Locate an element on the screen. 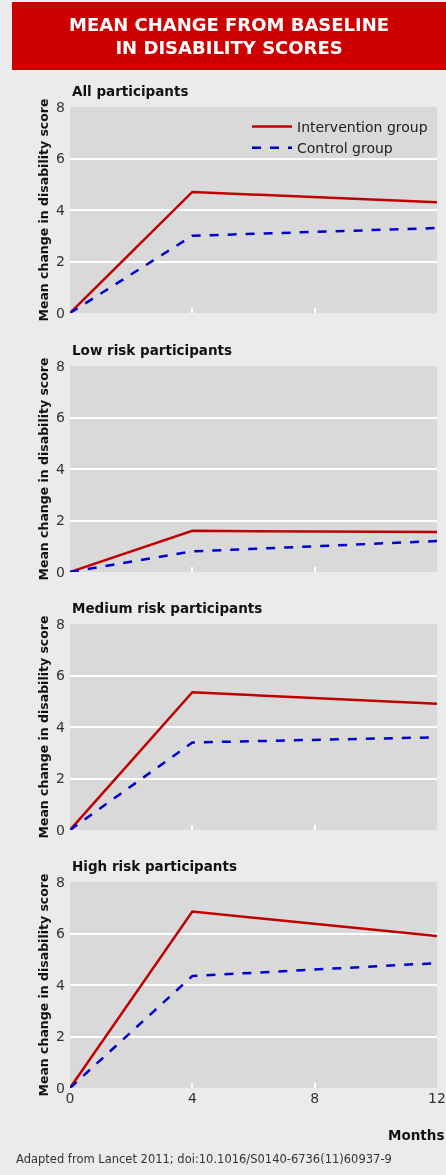  legend-label: Intervention group is located at coordinates (362, 127).